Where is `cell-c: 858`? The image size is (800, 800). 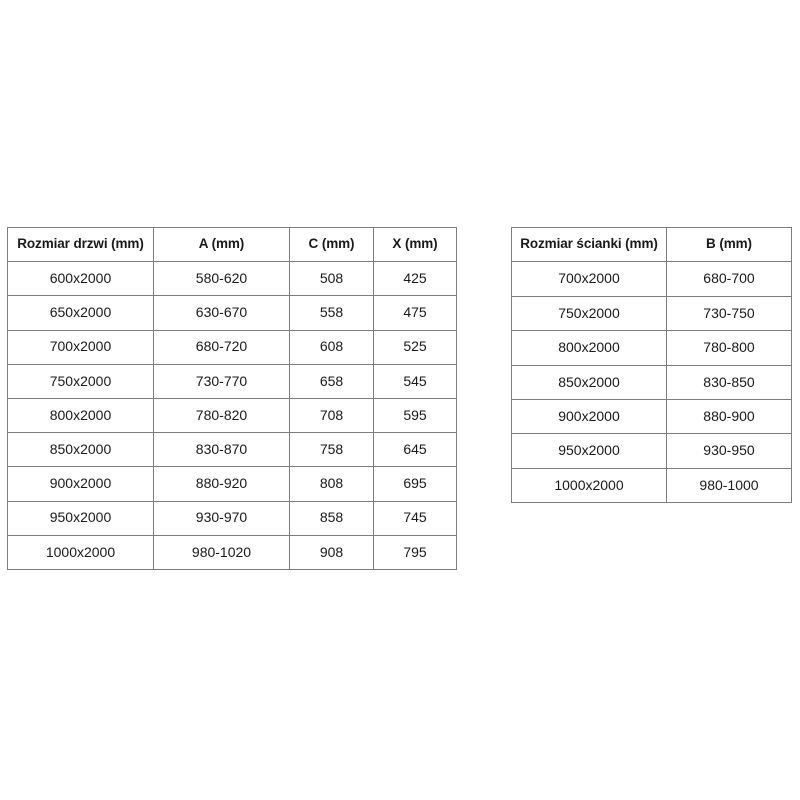 cell-c: 858 is located at coordinates (331, 518).